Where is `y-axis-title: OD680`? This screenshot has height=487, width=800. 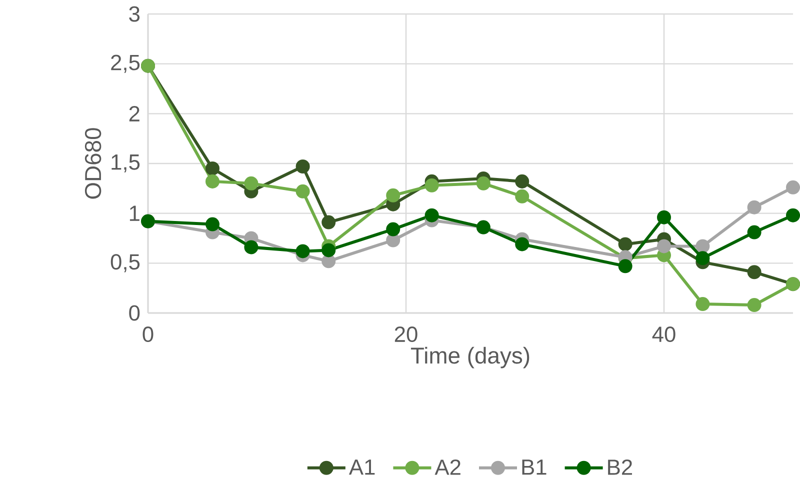 y-axis-title: OD680 is located at coordinates (93, 163).